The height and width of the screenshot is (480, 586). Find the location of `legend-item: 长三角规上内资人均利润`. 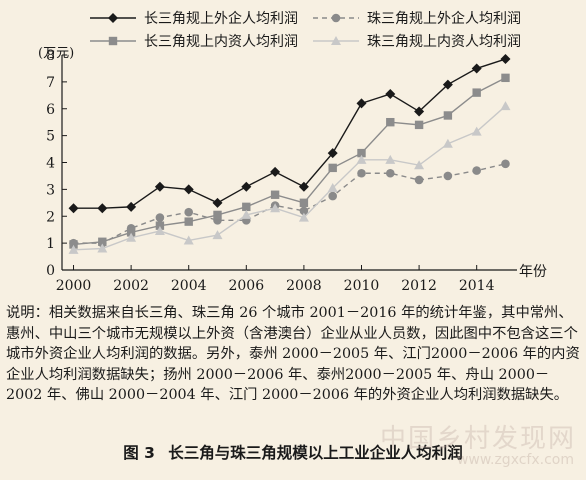

legend-item: 长三角规上内资人均利润 is located at coordinates (194, 42).